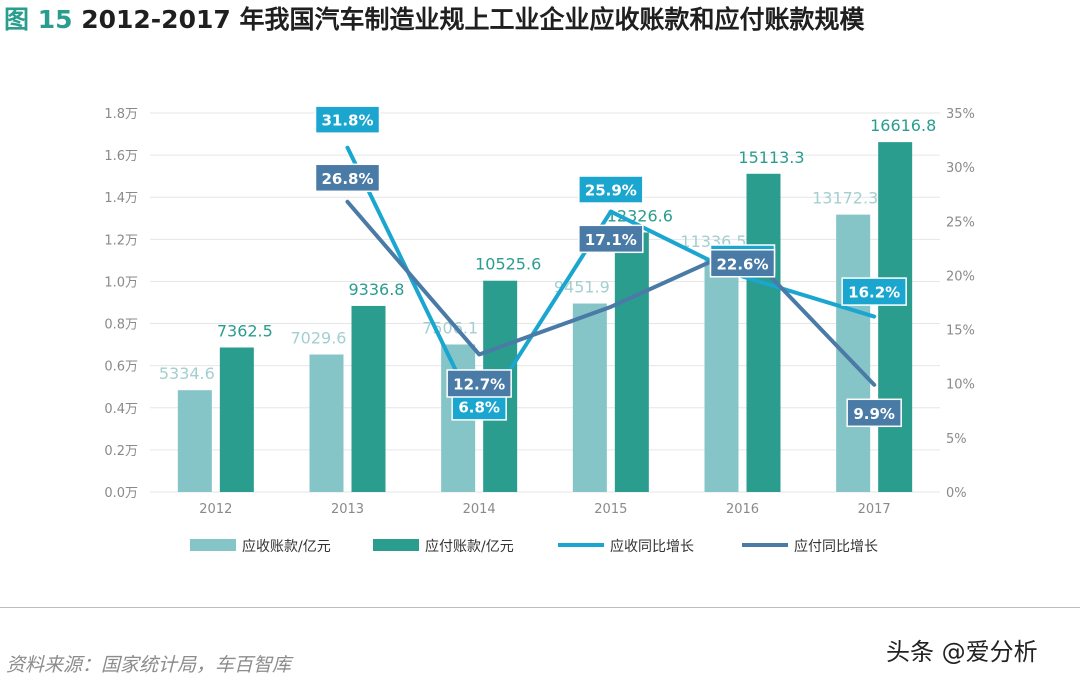  What do you see at coordinates (149, 665) in the screenshot?
I see `source-note: 资料来源：国家统计局，车百智库` at bounding box center [149, 665].